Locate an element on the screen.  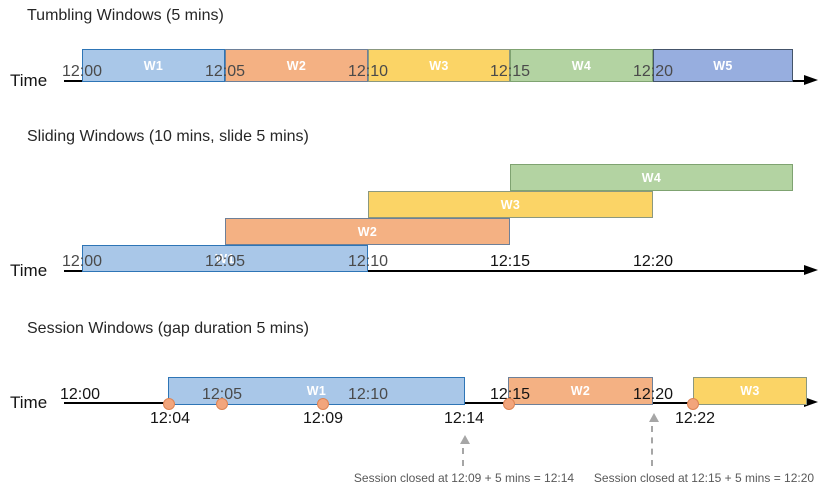
tumbling-window-w3: W3 is located at coordinates (439, 65).